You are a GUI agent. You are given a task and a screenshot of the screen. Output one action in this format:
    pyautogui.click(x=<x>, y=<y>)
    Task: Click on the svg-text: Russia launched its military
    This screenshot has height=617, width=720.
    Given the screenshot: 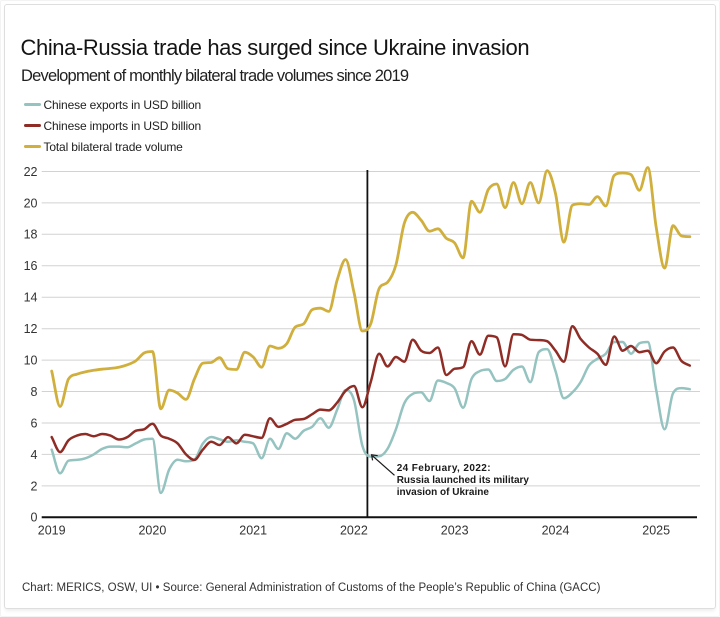 What is the action you would take?
    pyautogui.click(x=463, y=480)
    